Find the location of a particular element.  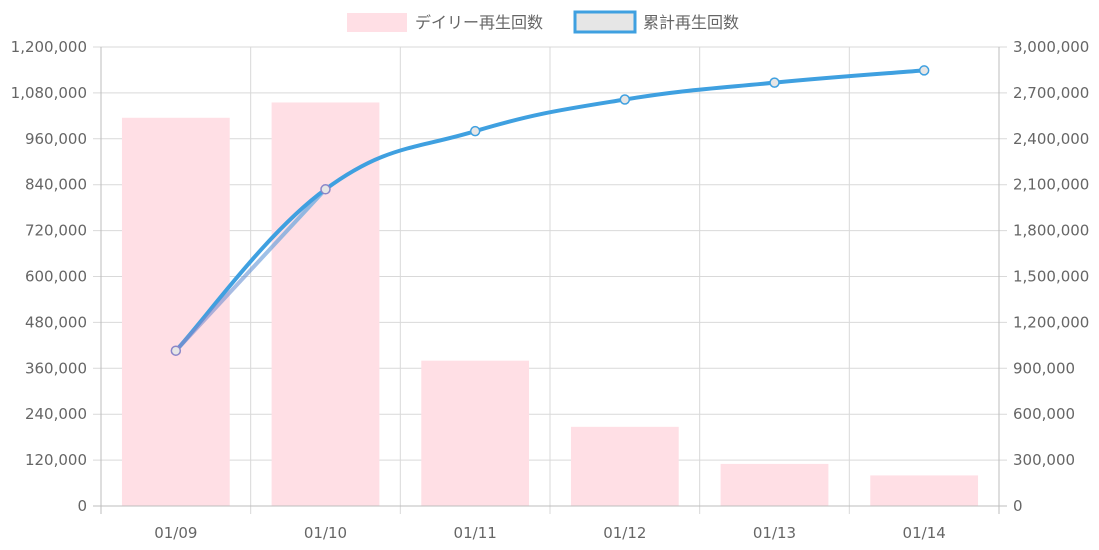

left-axis-tick-label: 840,000 is located at coordinates (56, 185).